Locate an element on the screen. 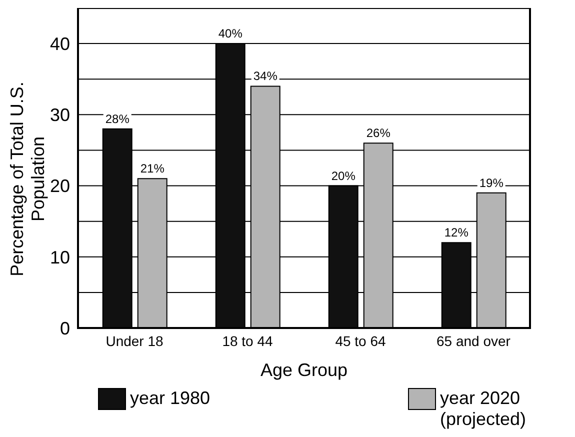 Image resolution: width=575 pixels, height=437 pixels. data-label: 19% is located at coordinates (491, 183).